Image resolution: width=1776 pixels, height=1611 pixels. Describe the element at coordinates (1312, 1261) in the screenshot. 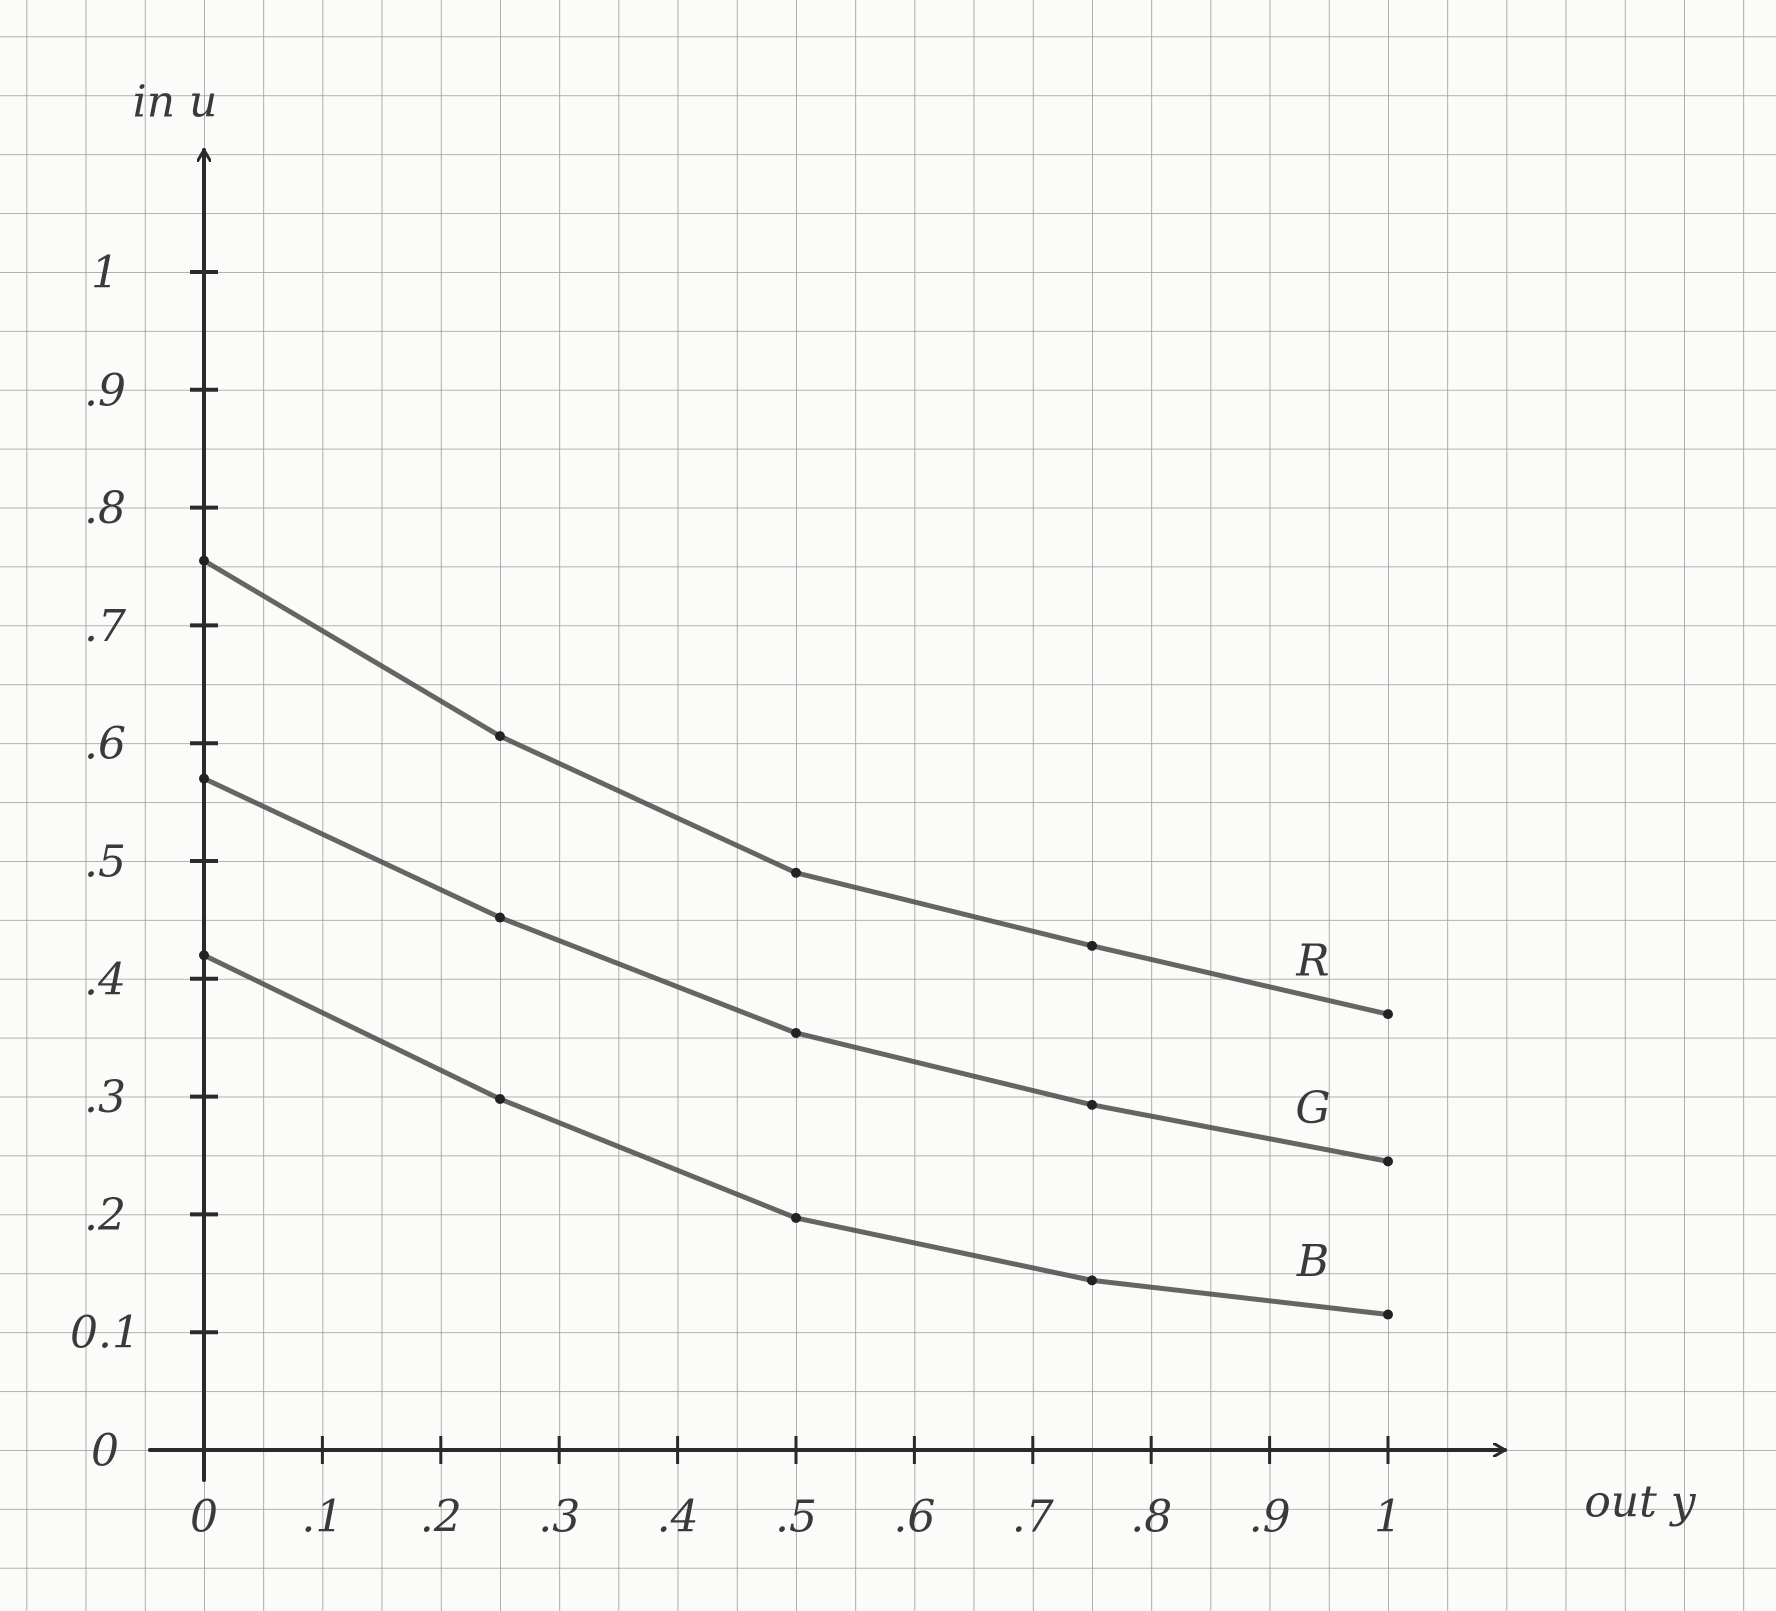

I see `series-label: B` at that location.